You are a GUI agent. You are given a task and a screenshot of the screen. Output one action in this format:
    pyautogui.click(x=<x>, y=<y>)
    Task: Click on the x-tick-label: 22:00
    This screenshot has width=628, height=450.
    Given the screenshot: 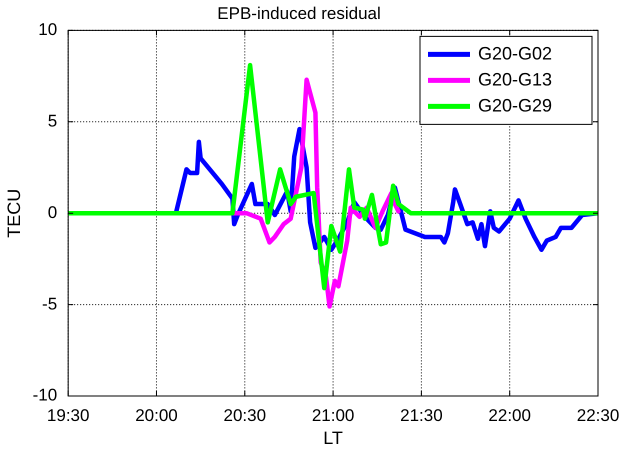 What is the action you would take?
    pyautogui.click(x=509, y=415)
    